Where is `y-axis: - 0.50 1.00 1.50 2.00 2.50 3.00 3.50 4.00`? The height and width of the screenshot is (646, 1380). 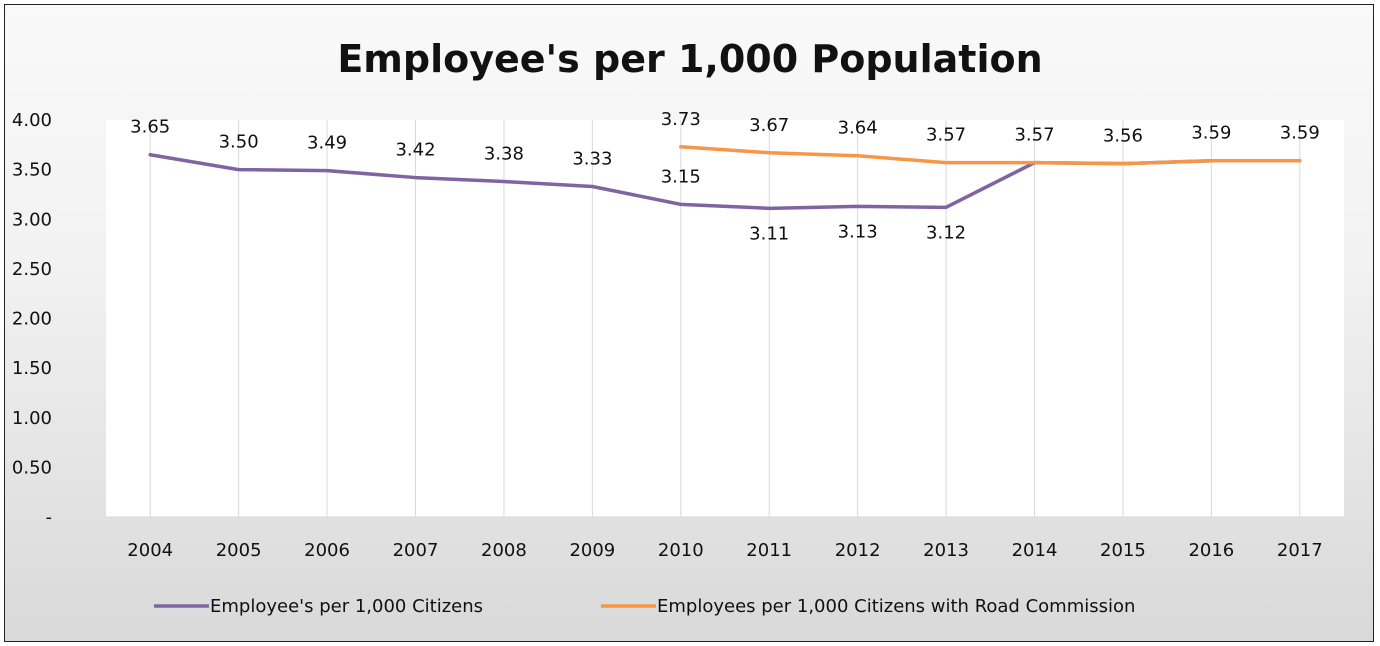 y-axis: - 0.50 1.00 1.50 2.00 2.50 3.00 3.50 4.00 is located at coordinates (32, 319).